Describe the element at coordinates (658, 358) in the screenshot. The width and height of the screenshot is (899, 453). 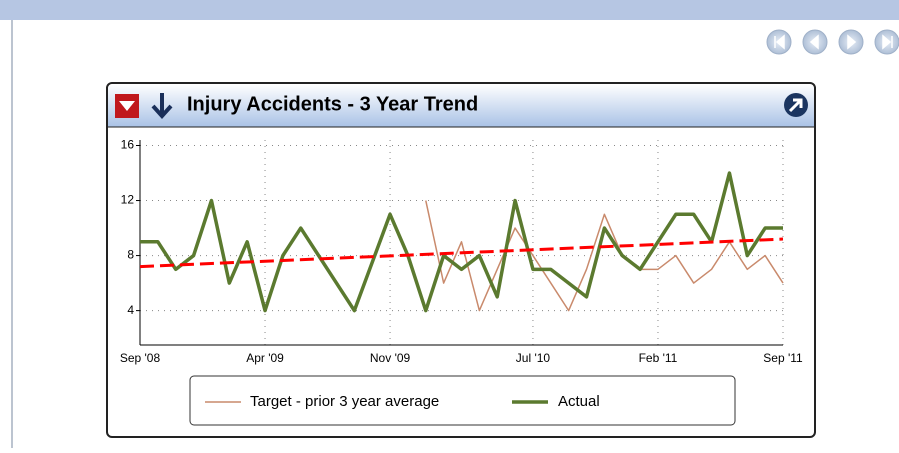
I see `x-tick-label: Feb '11` at that location.